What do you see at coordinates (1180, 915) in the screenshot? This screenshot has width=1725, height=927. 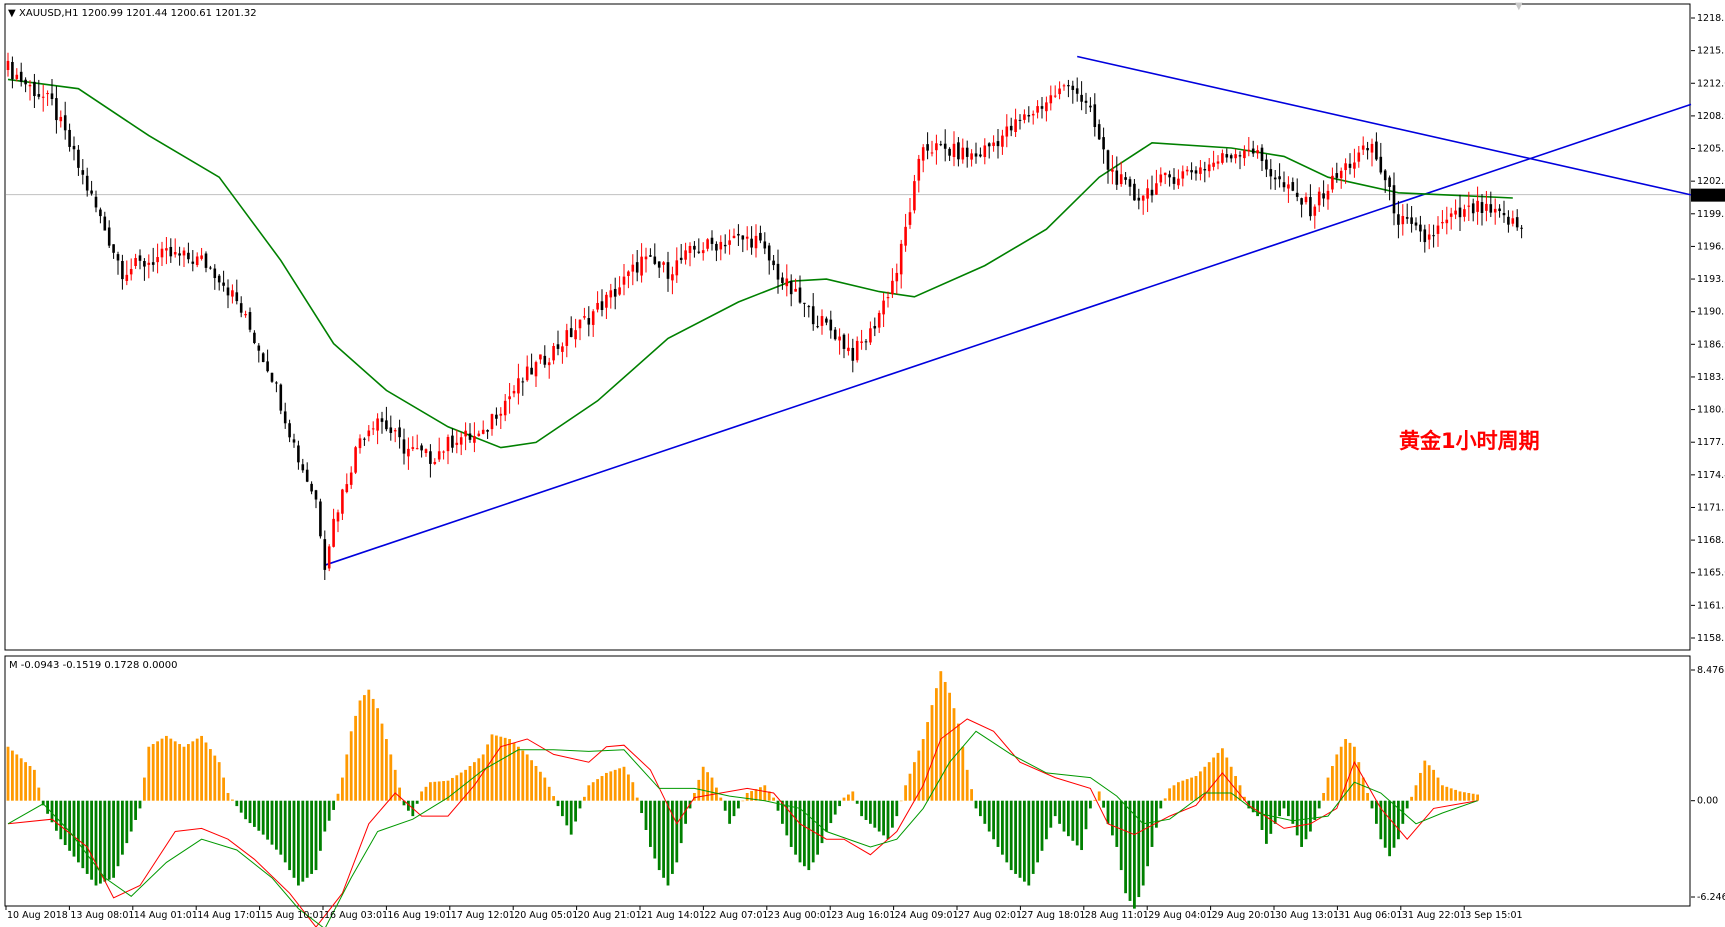 I see `time-tick-label: 29 Aug 04:01` at bounding box center [1180, 915].